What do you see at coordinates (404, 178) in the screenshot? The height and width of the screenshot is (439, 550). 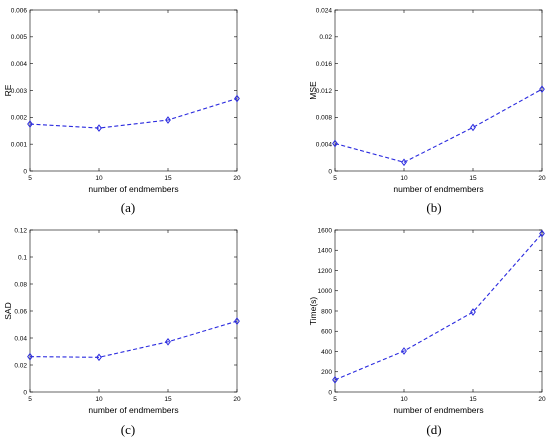 I see `chart-1-x-tick-label: 10` at bounding box center [404, 178].